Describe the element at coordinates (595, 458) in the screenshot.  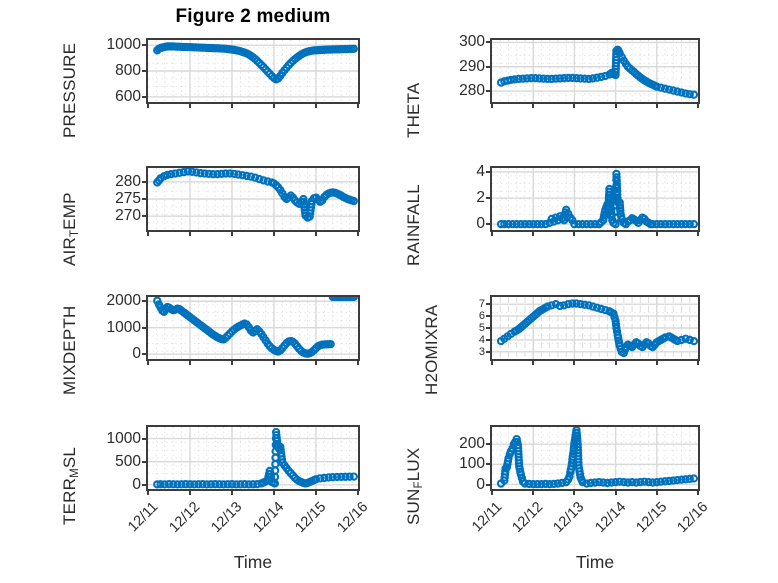
I see `plot-panel-sun_flux` at that location.